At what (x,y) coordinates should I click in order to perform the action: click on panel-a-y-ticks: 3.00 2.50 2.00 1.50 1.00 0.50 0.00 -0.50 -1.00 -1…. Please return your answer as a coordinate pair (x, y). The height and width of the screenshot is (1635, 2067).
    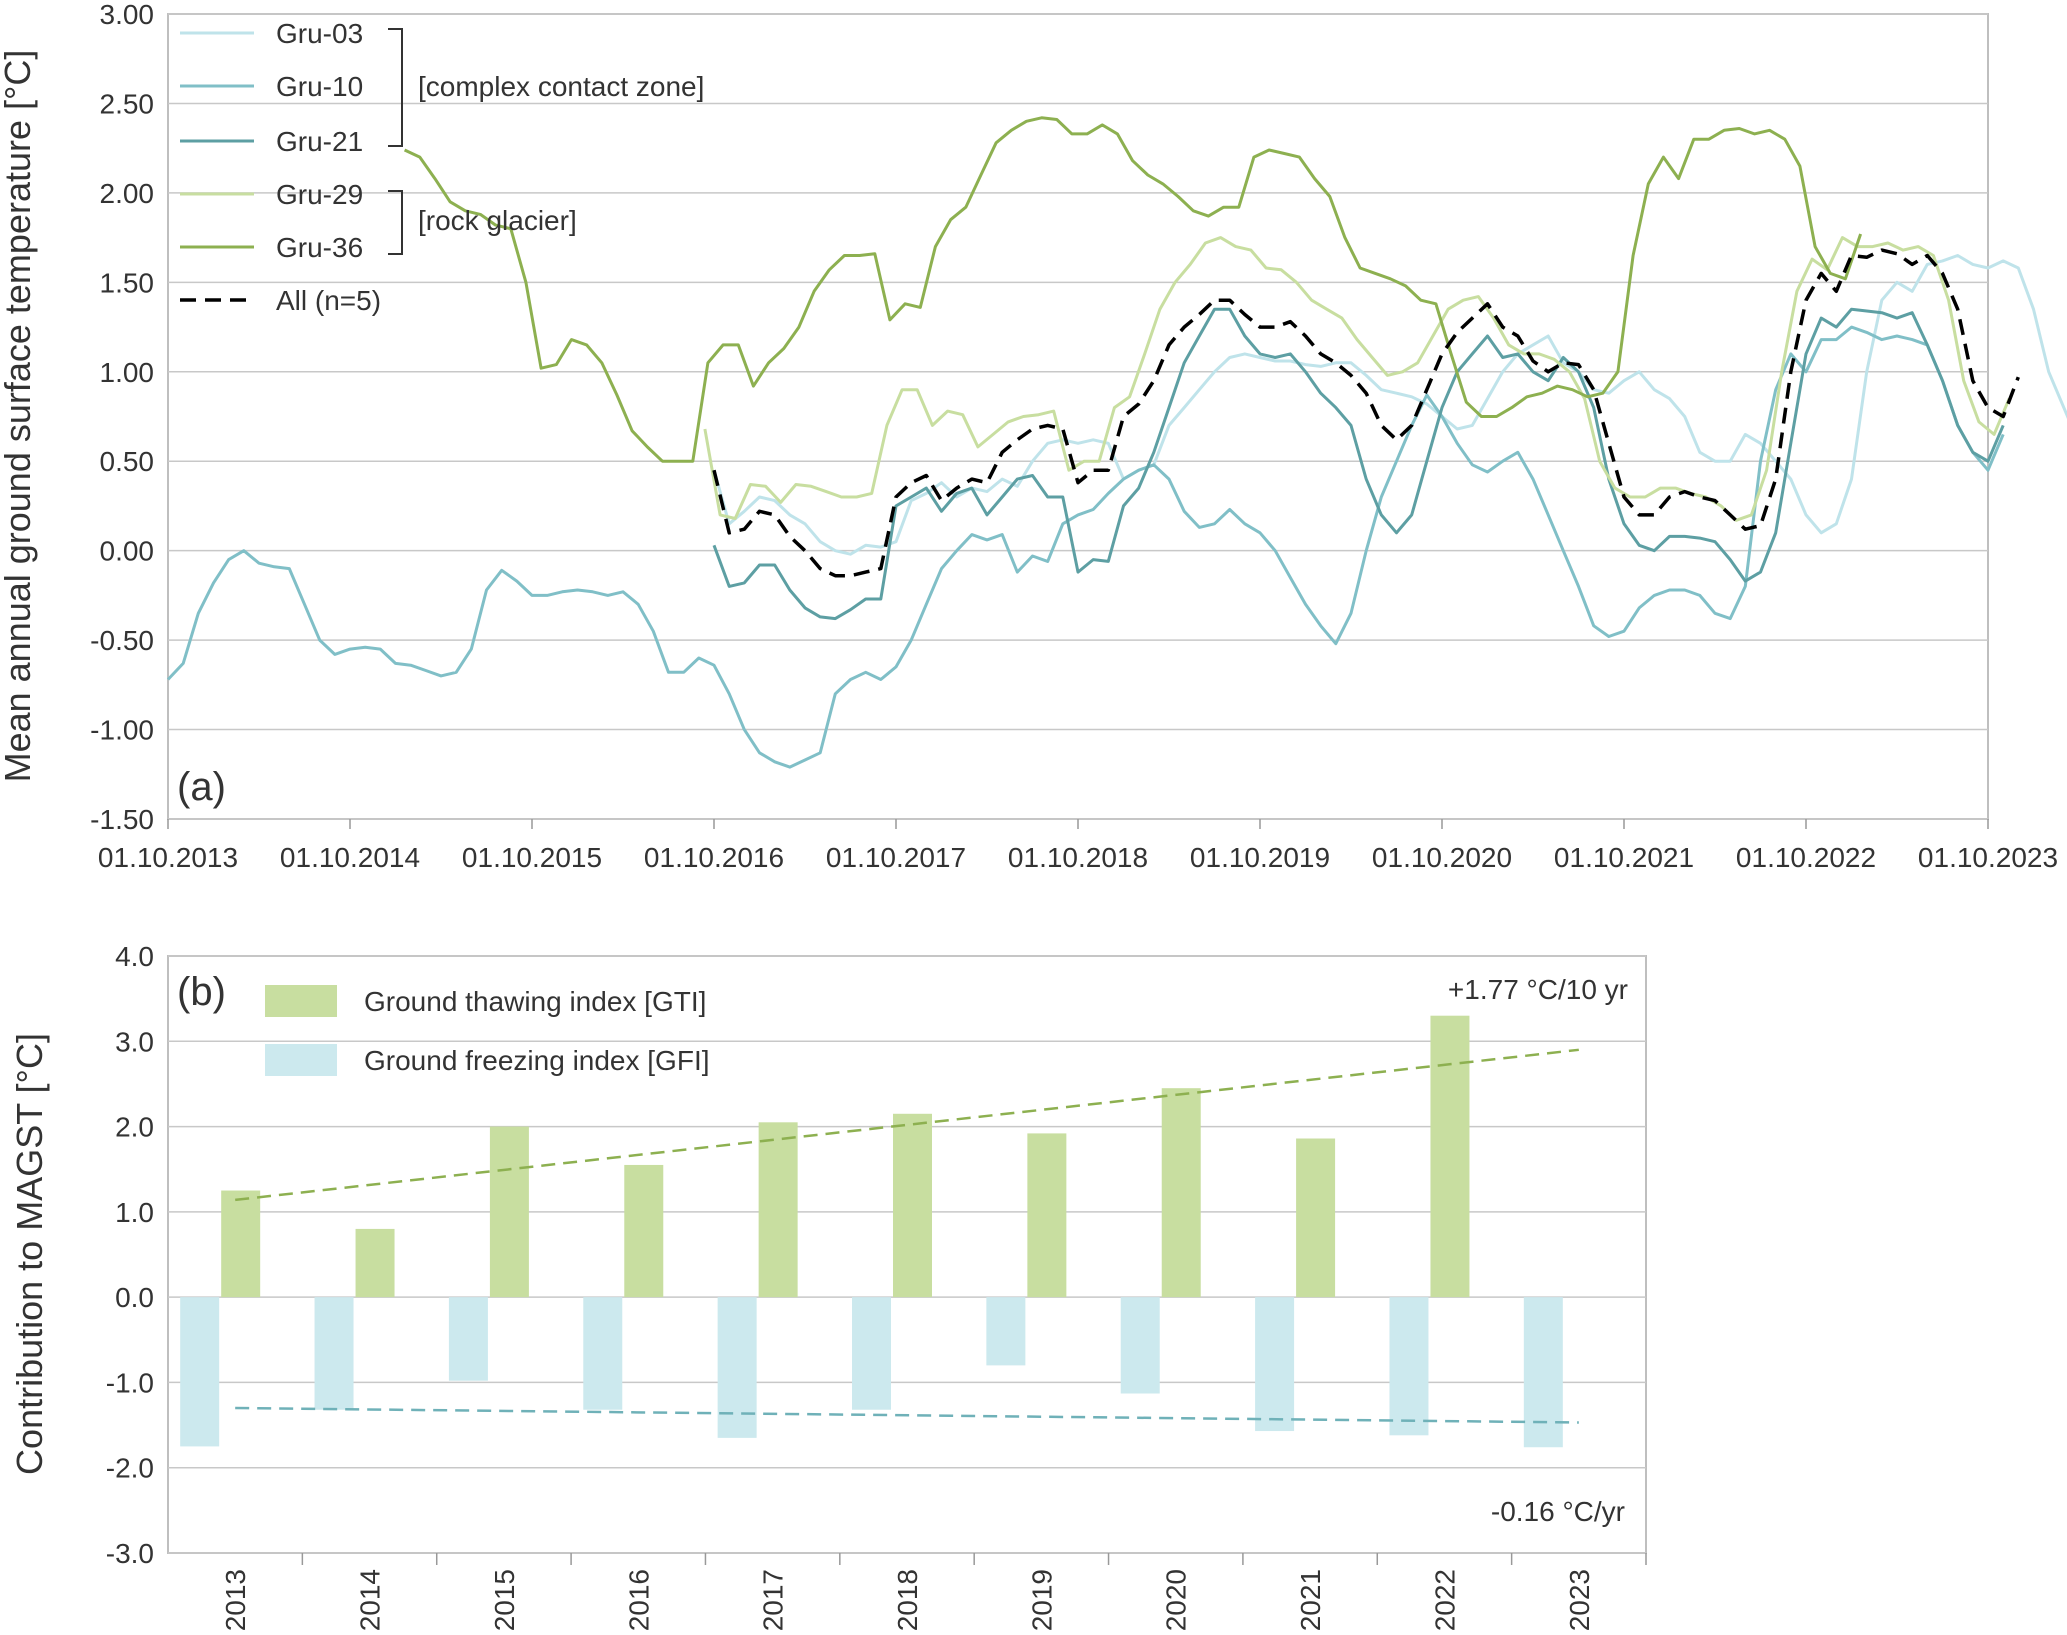
    Looking at the image, I should click on (122, 417).